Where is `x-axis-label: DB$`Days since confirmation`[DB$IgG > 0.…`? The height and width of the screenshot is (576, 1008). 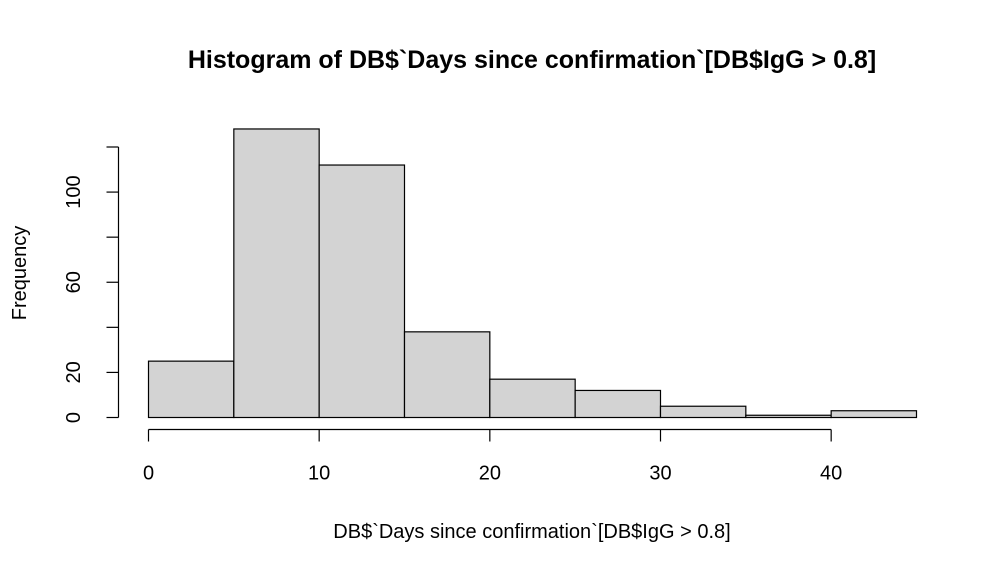 x-axis-label: DB$`Days since confirmation`[DB$IgG > 0.… is located at coordinates (531, 532).